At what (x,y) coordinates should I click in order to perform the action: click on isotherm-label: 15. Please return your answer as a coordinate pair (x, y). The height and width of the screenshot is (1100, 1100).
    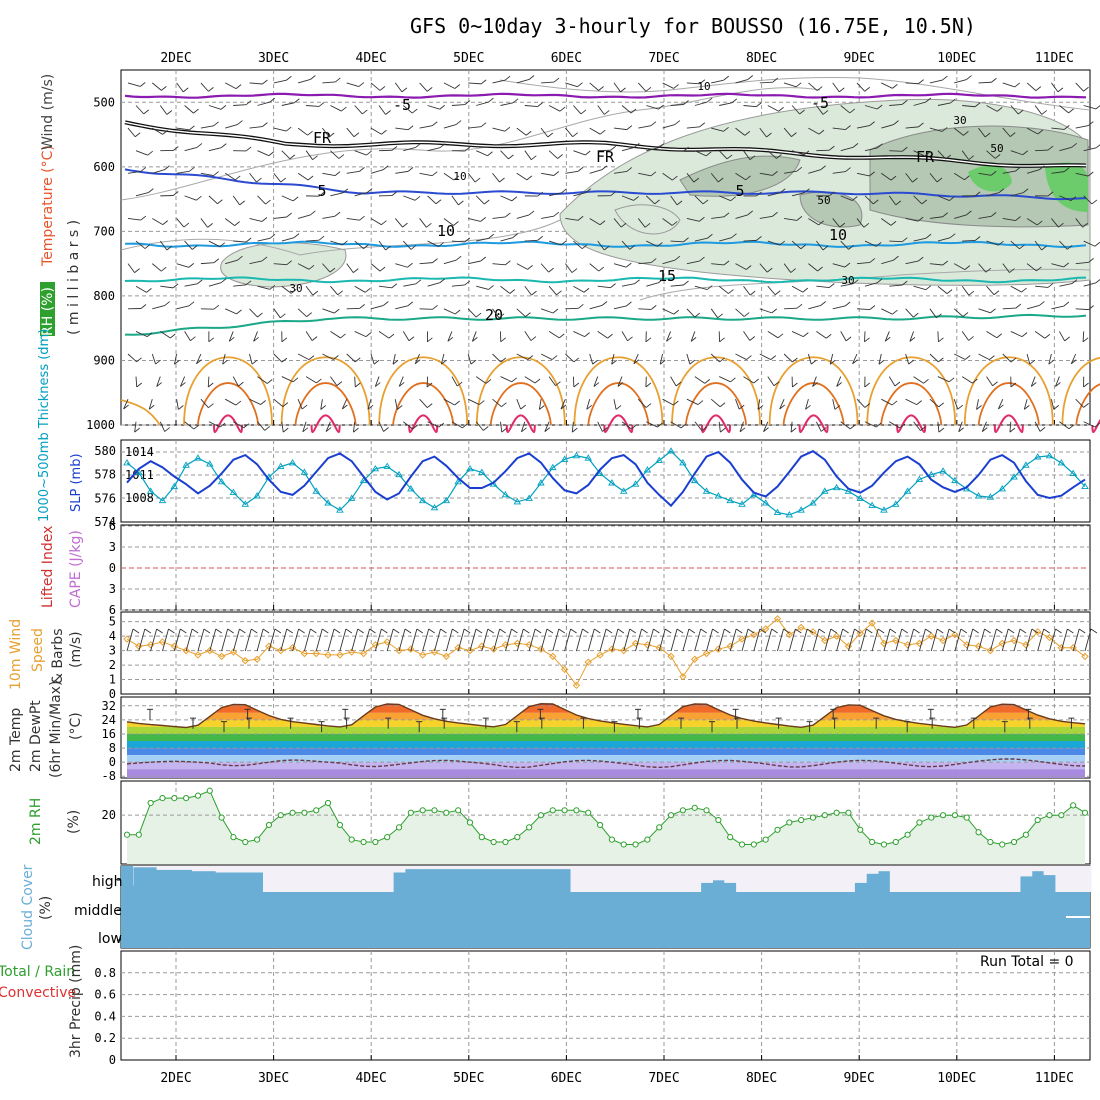
    Looking at the image, I should click on (667, 276).